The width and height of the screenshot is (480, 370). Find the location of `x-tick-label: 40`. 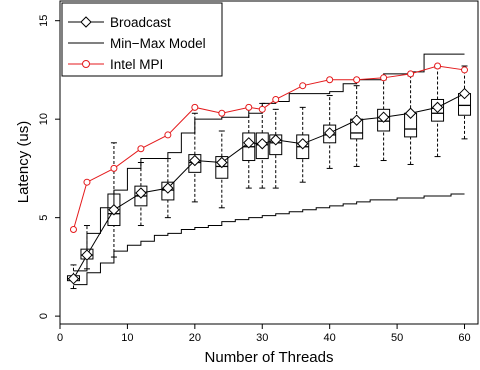

x-tick-label: 40 is located at coordinates (330, 338).